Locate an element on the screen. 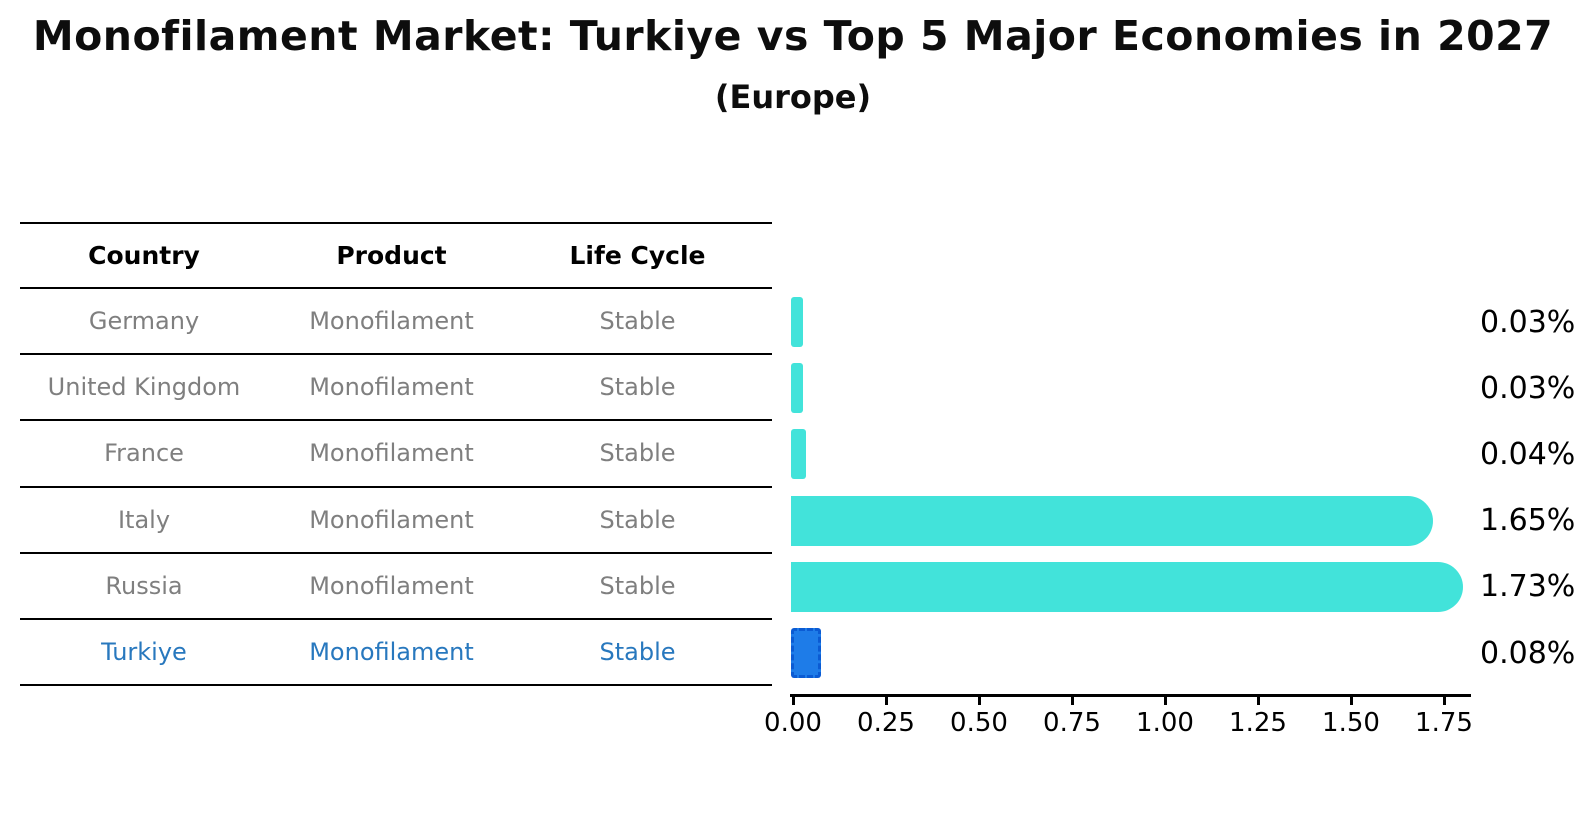 Image resolution: width=1586 pixels, height=823 pixels. table-row: Russia Monofilament Stable is located at coordinates (396, 587).